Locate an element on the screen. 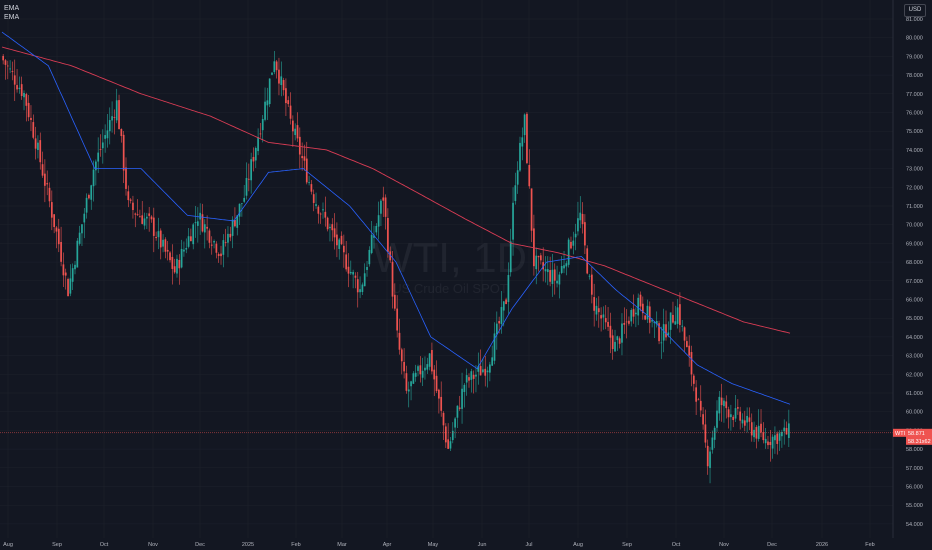 The image size is (932, 550). y-tick-label: 70.000 is located at coordinates (914, 226).